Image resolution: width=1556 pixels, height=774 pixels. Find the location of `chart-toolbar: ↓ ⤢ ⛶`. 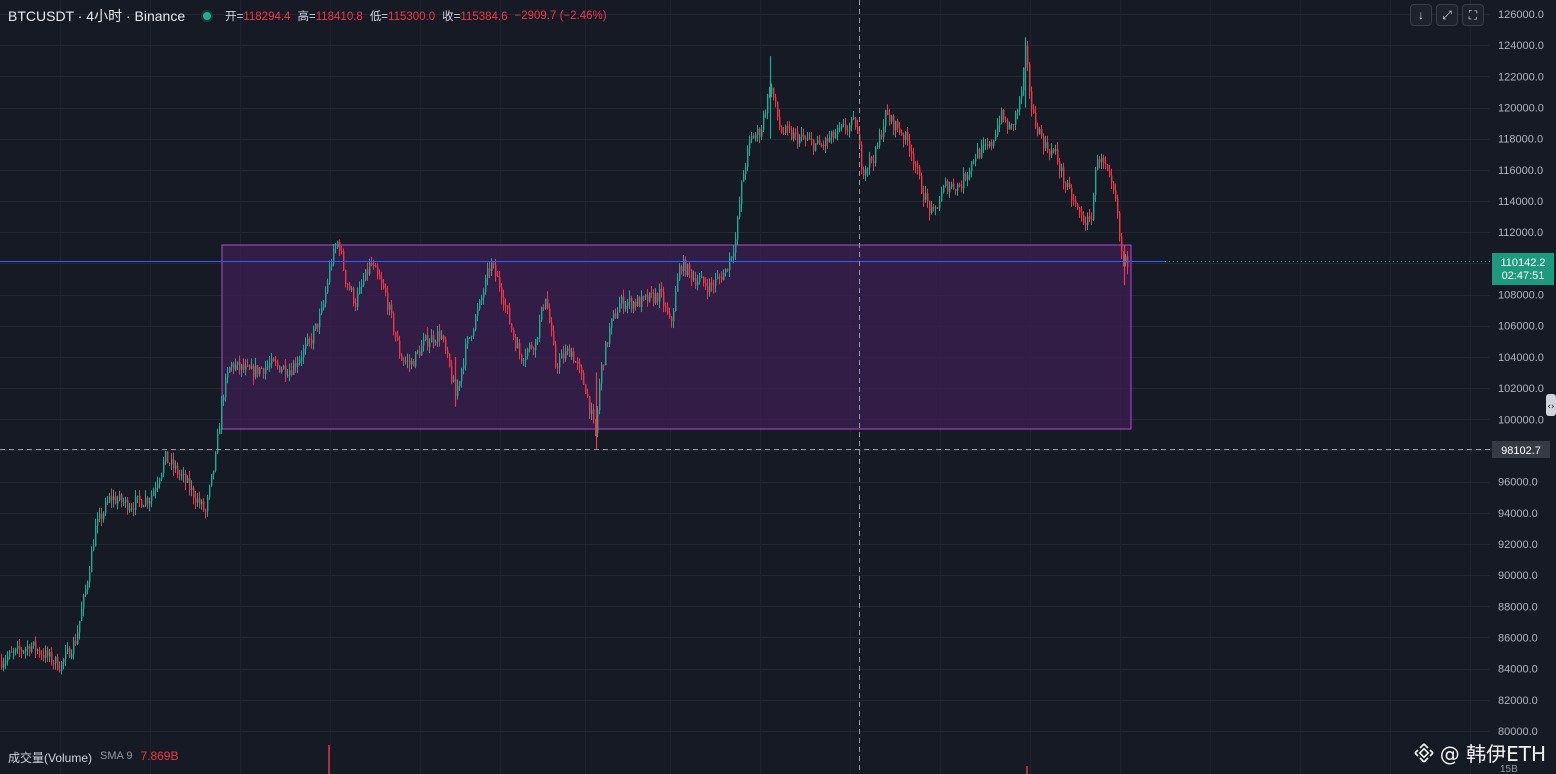

chart-toolbar: ↓ ⤢ ⛶ is located at coordinates (1447, 15).